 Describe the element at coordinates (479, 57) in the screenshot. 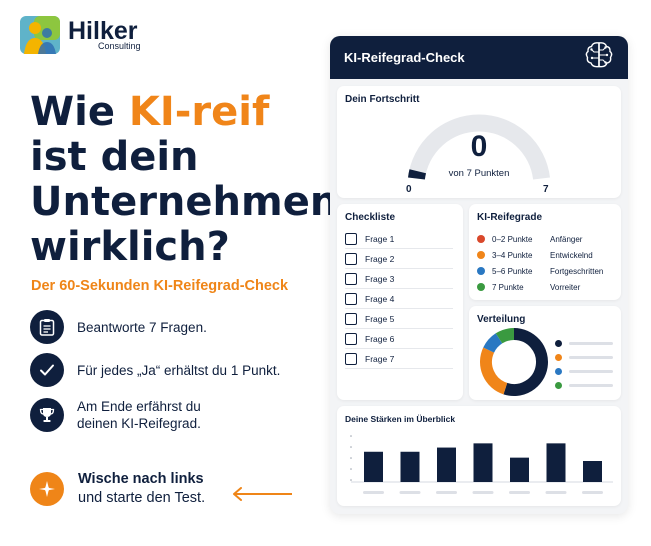

I see `card-header: KI-Reifegrad-Check` at that location.